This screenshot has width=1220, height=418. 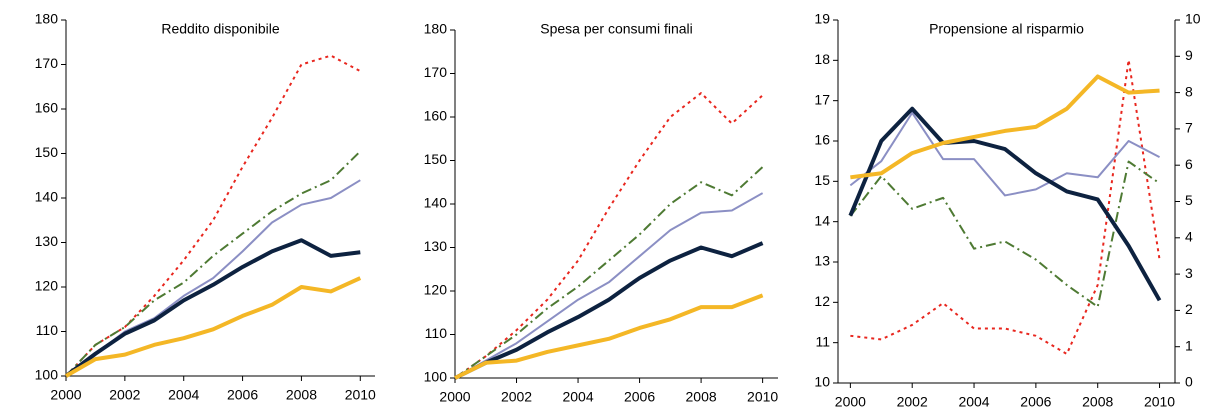 What do you see at coordinates (1193, 19) in the screenshot?
I see `y2-tick-label: 10` at bounding box center [1193, 19].